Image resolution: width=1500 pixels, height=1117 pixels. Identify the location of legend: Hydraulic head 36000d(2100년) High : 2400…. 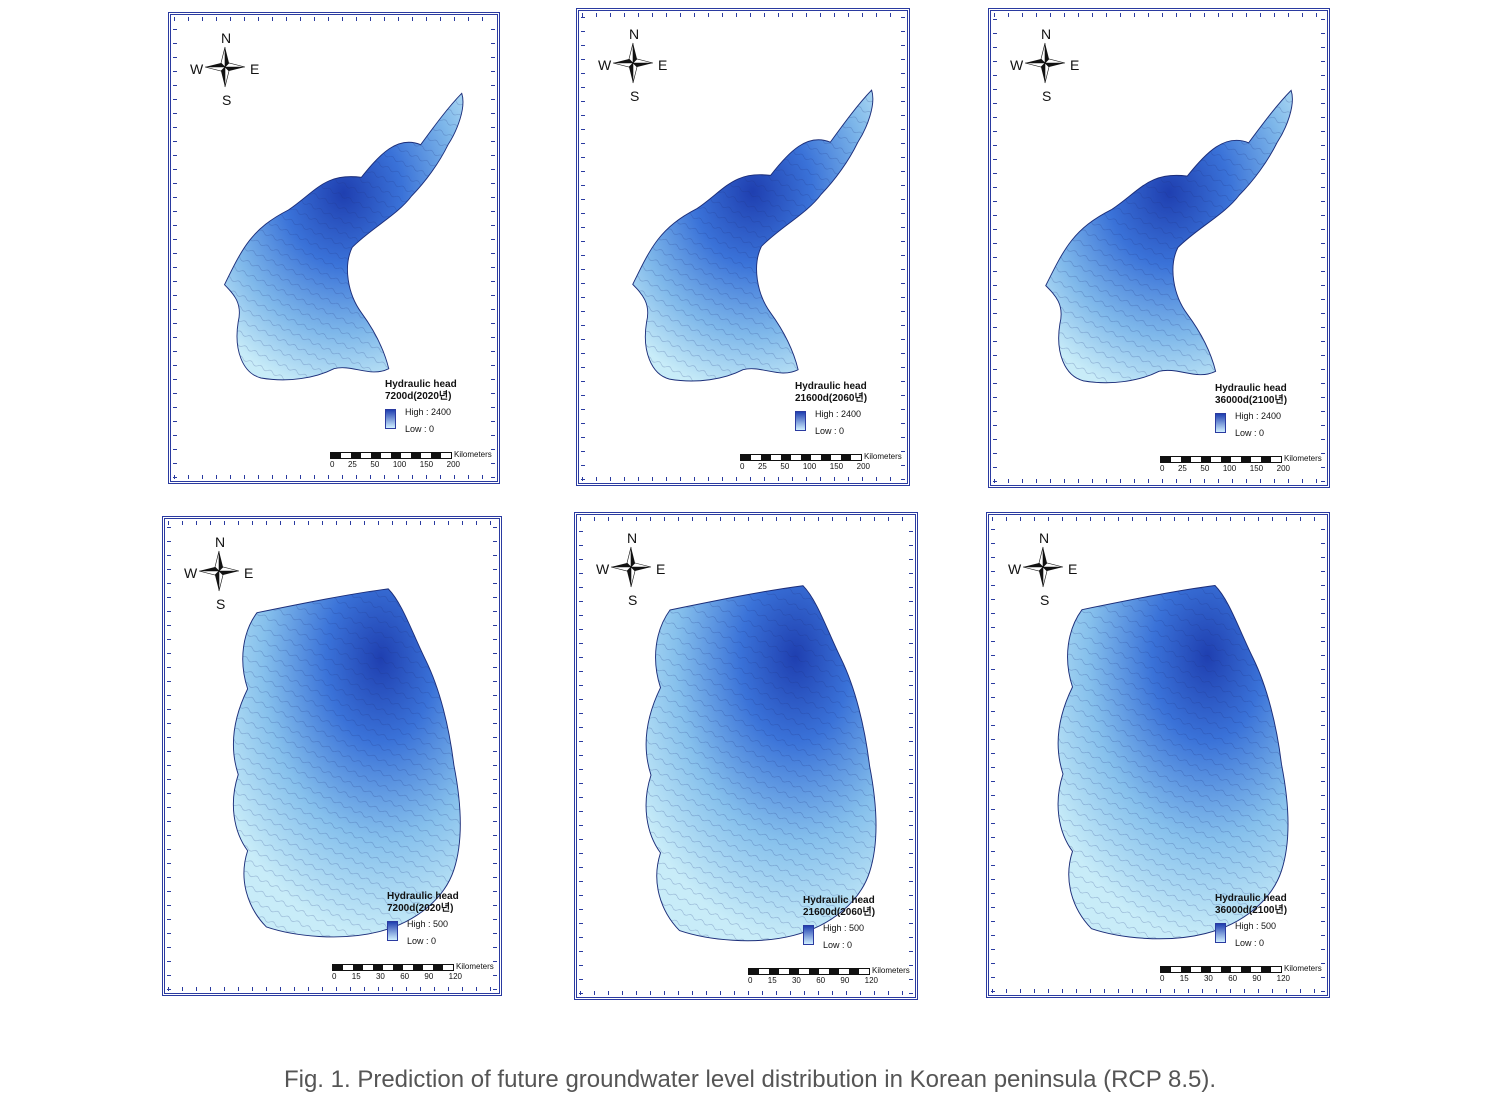
(1270, 410).